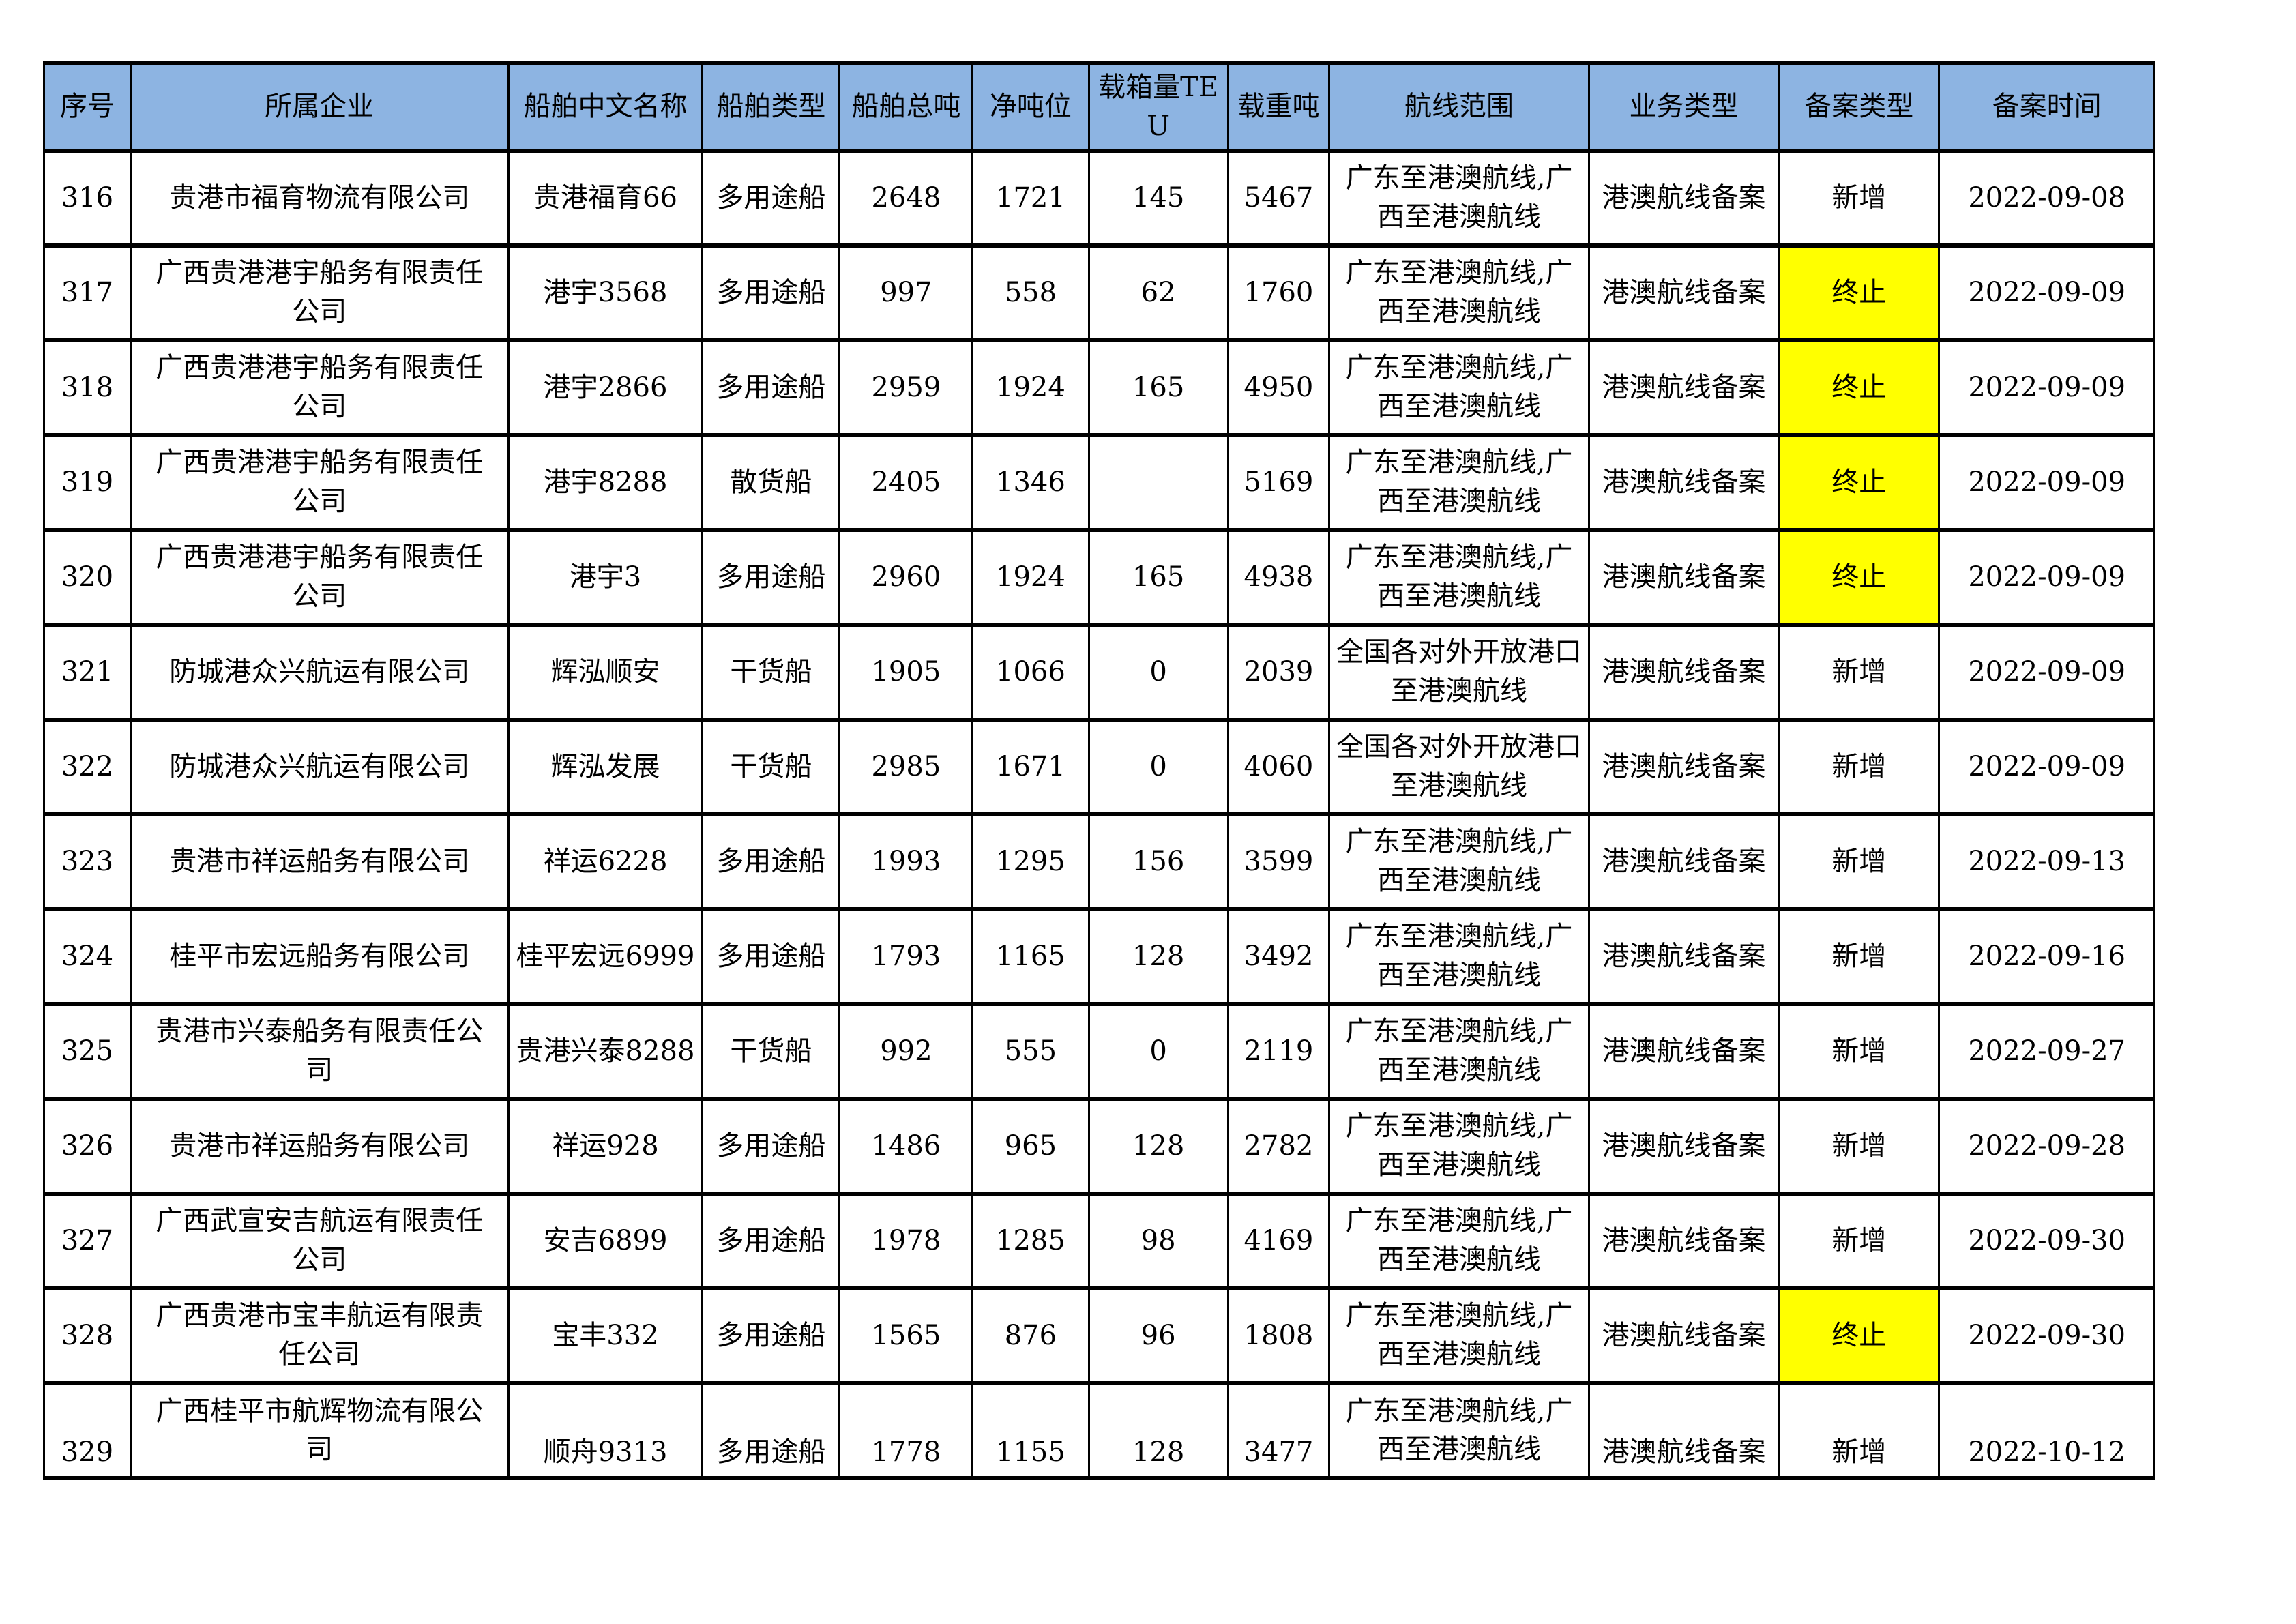 This screenshot has height=1624, width=2296. What do you see at coordinates (906, 861) in the screenshot?
I see `cell-gross_tonnage: 1993` at bounding box center [906, 861].